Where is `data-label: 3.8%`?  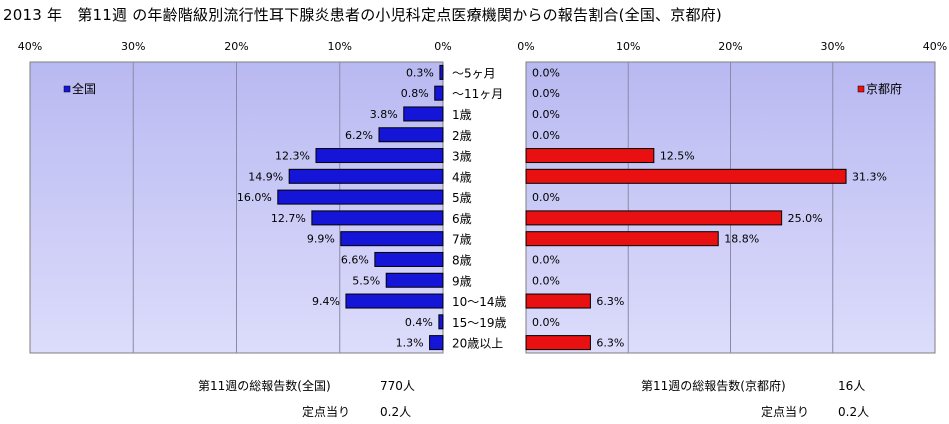
data-label: 3.8% is located at coordinates (384, 114).